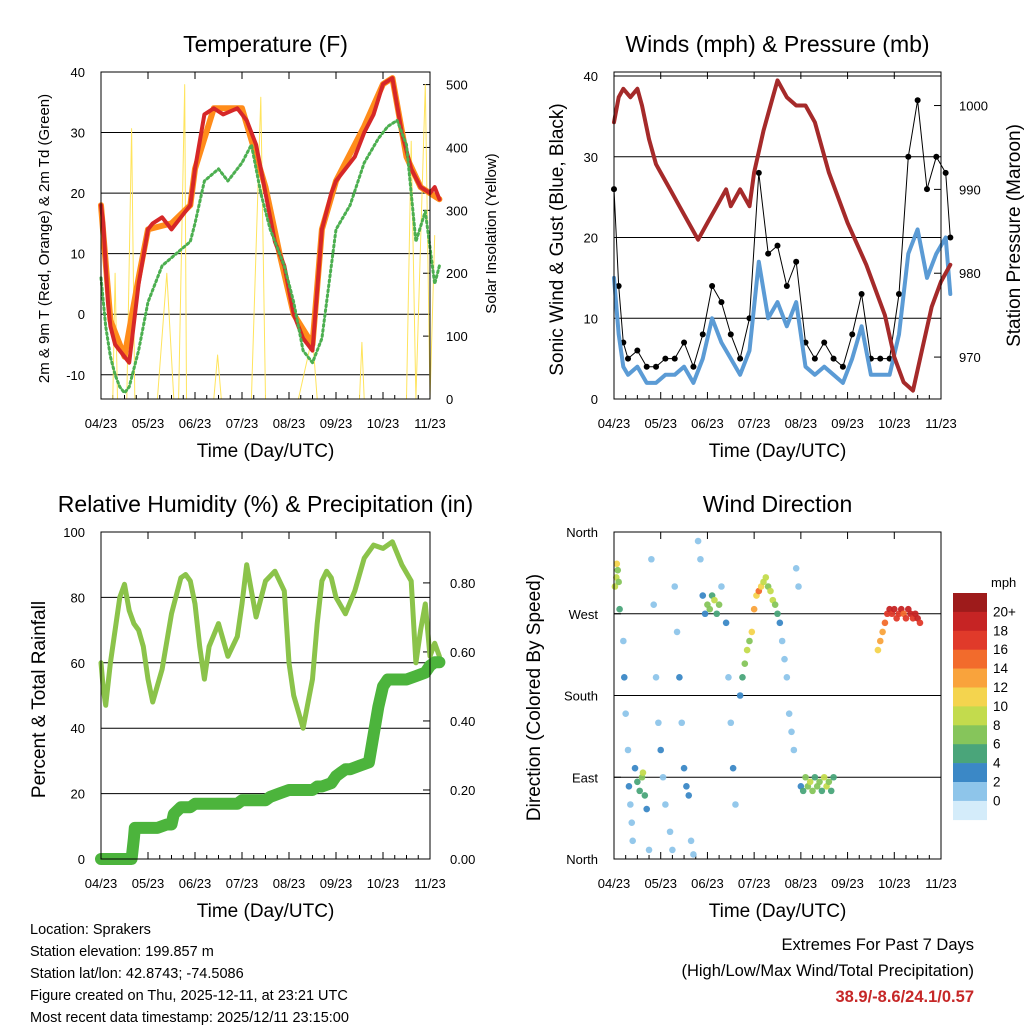 Image resolution: width=1024 pixels, height=1029 pixels. Describe the element at coordinates (78, 72) in the screenshot. I see `y-tick-label-left: 40` at that location.